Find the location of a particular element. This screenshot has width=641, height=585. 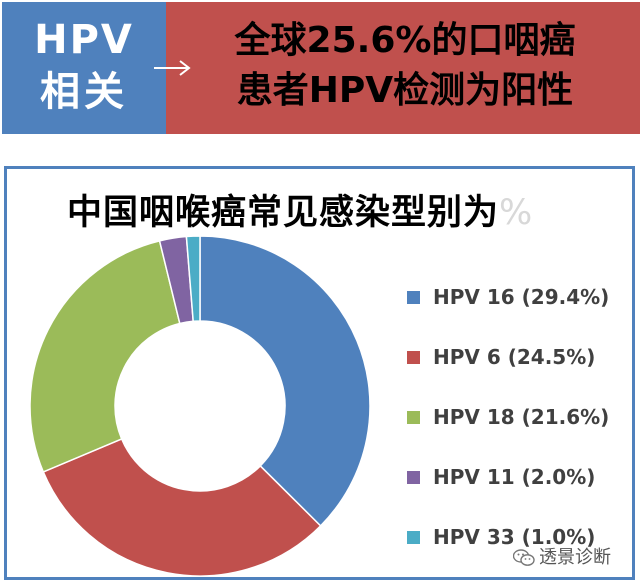

legend-item: HPV 16 (29.4%) is located at coordinates (519, 297).